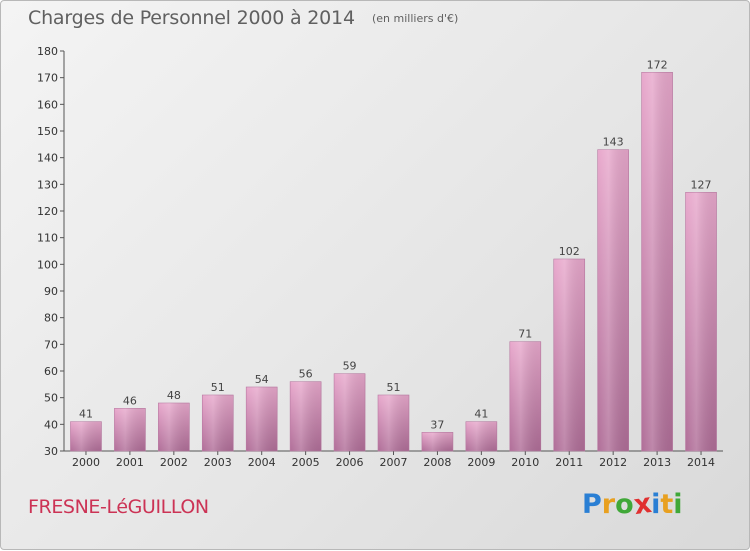  I want to click on x-tick-label: 2013, so click(657, 462).